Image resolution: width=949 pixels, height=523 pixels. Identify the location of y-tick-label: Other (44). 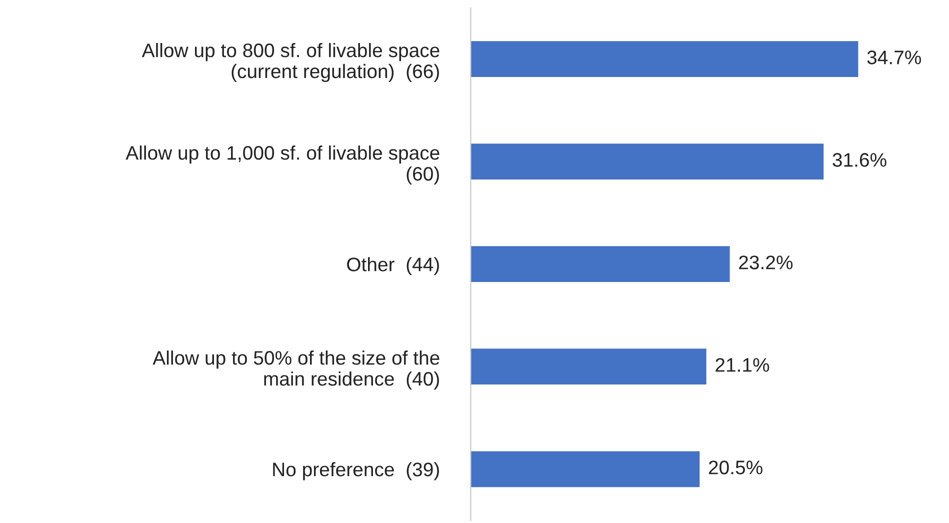
(393, 266).